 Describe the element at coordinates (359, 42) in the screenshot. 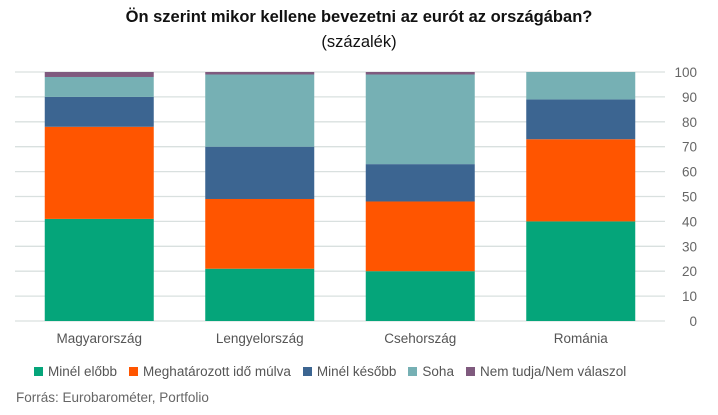

I see `chart-subtitle: (százalék)` at that location.